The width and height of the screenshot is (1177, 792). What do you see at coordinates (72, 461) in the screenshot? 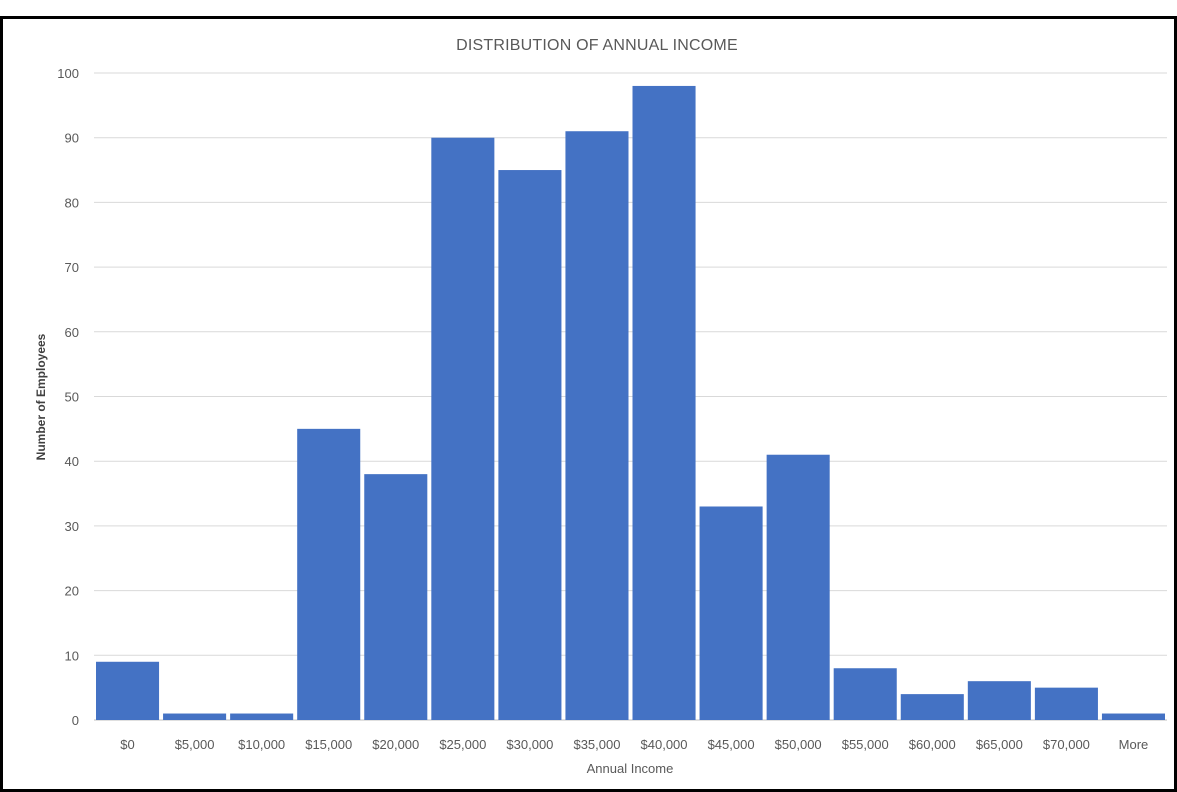
I see `y-tick-label: 40` at bounding box center [72, 461].